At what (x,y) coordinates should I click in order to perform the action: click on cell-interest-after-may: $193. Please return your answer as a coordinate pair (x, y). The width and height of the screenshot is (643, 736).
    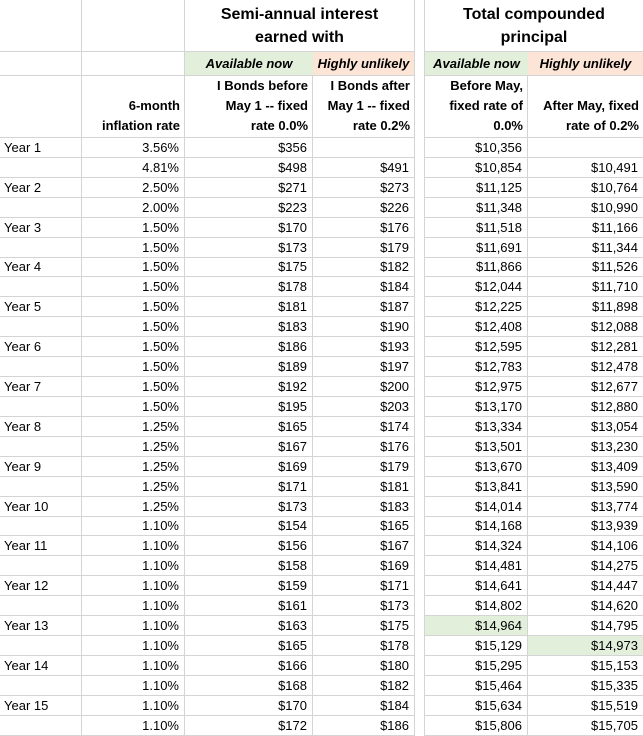
    Looking at the image, I should click on (364, 347).